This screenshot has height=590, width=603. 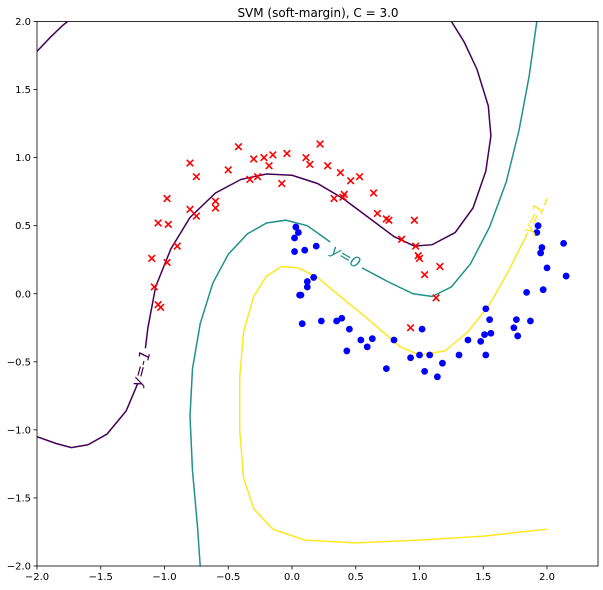 What do you see at coordinates (22, 295) in the screenshot?
I see `y-axis: −2.0 −1.5 −1.0 −0.5 0.0 0.5 1.0 1.5 2.0` at bounding box center [22, 295].